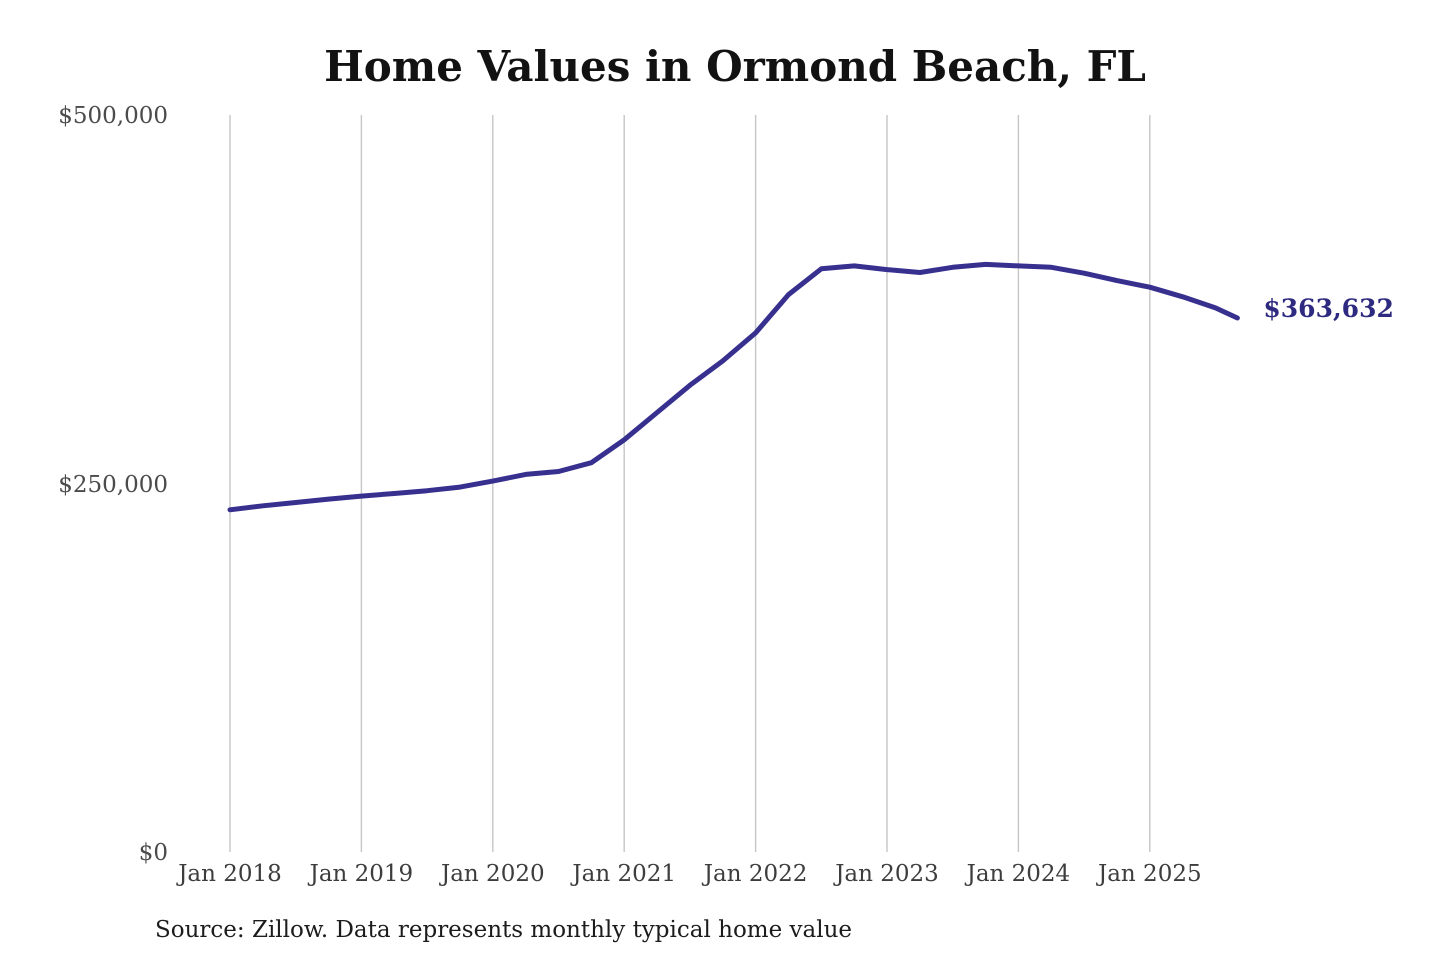 The image size is (1440, 960). I want to click on x-axis-label: Jan 2021, so click(624, 874).